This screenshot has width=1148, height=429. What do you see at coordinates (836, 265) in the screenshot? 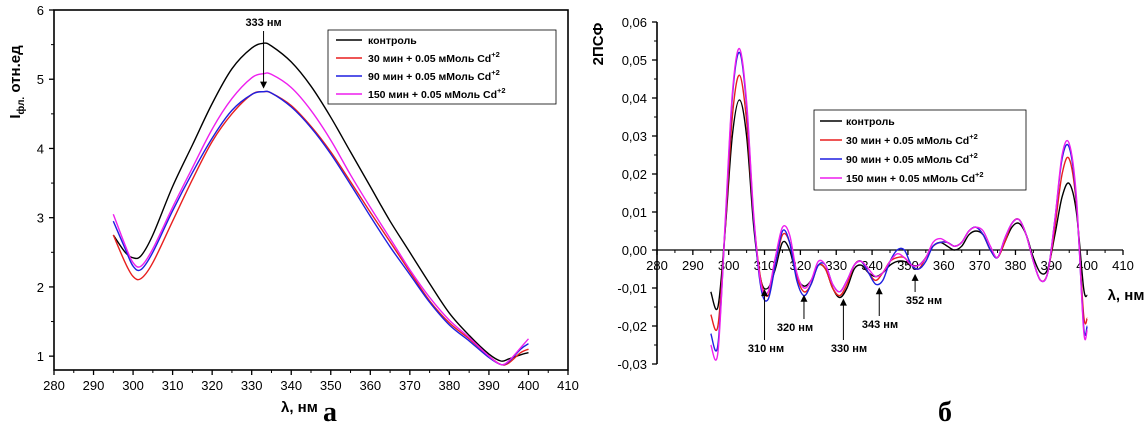
I see `x-tick-label-b: 330` at bounding box center [836, 265].